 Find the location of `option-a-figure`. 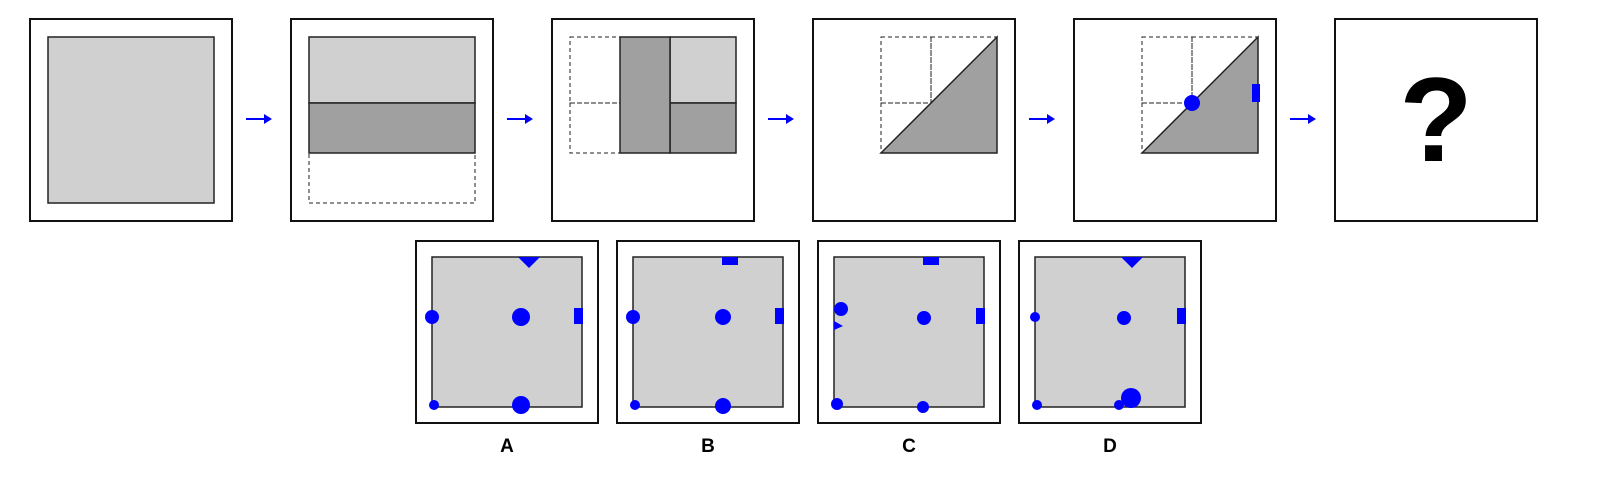

option-a-figure is located at coordinates (504, 335).